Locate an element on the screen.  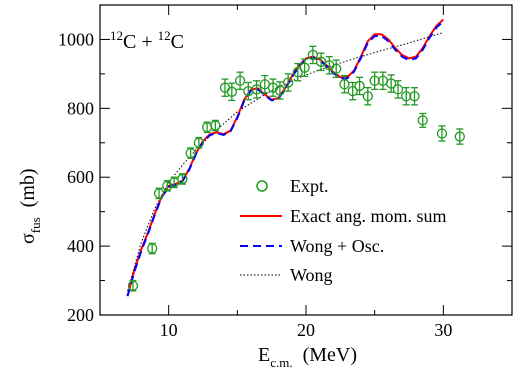
x-axis-label: Ec.m. (MeV) is located at coordinates (307, 357).